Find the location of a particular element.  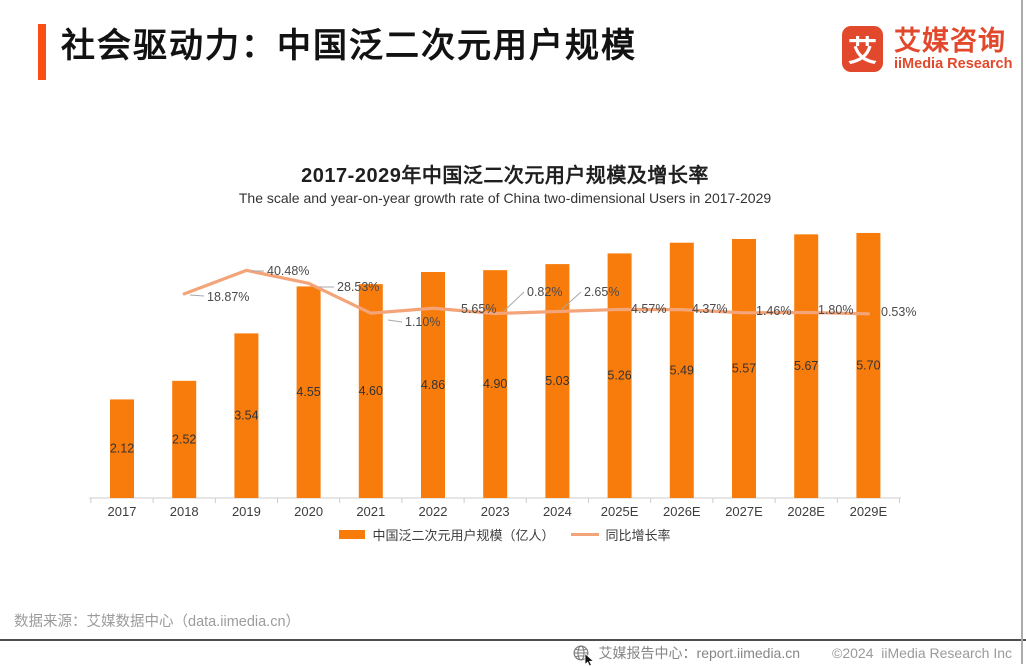

bar-value-label: 5.03 is located at coordinates (557, 381).